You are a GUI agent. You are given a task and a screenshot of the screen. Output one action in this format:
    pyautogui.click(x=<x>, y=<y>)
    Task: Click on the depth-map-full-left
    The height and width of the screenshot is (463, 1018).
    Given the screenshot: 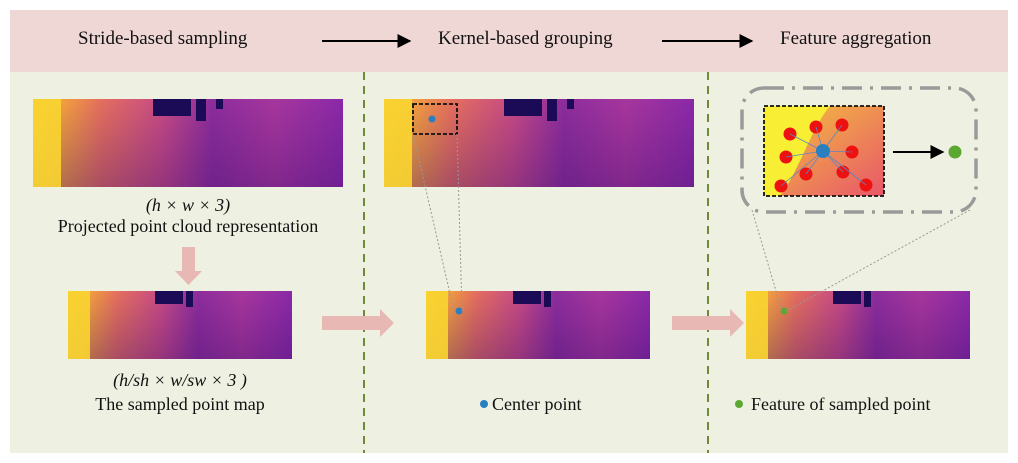 What is the action you would take?
    pyautogui.click(x=188, y=143)
    